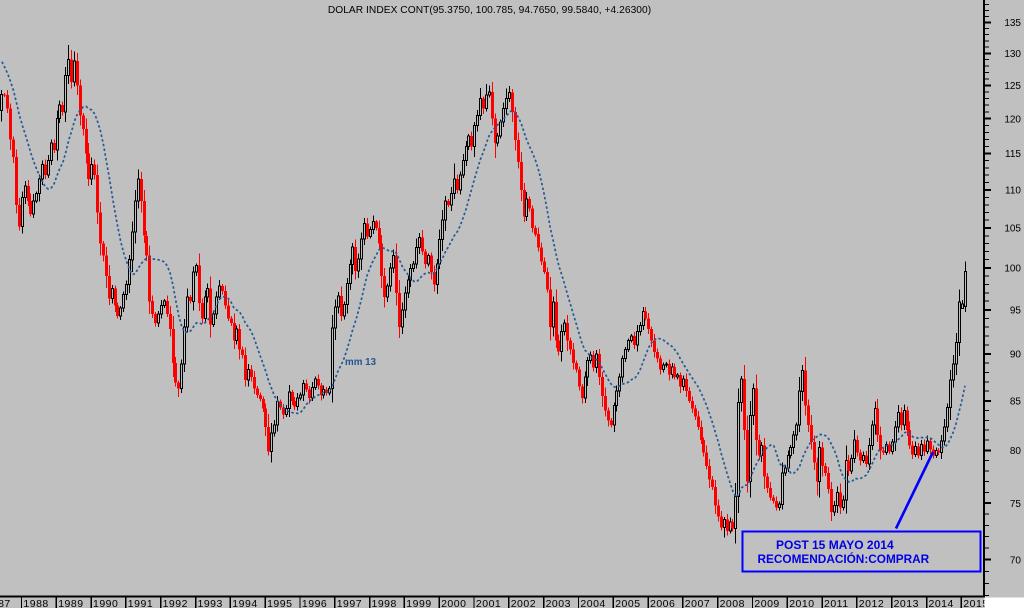  I want to click on svg-text: RECOMENDACIÓN:COMPRAR, so click(844, 559).